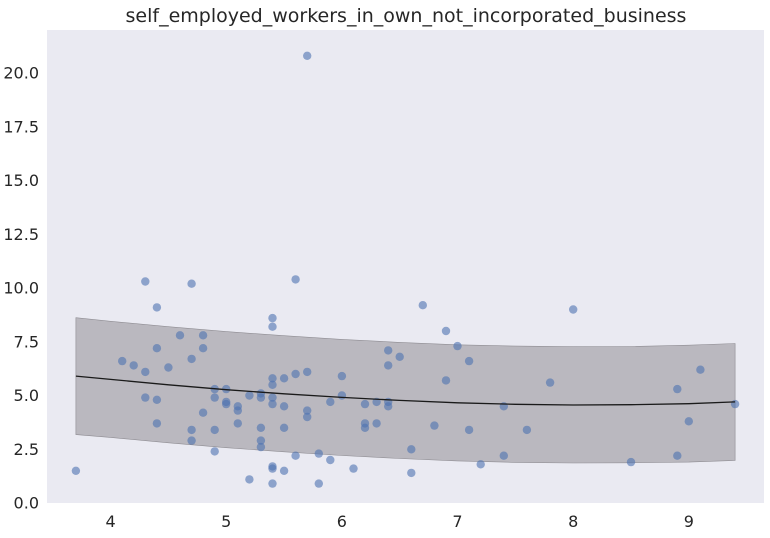 This screenshot has height=538, width=770. I want to click on y-tick-label: 15.0, so click(21, 180).